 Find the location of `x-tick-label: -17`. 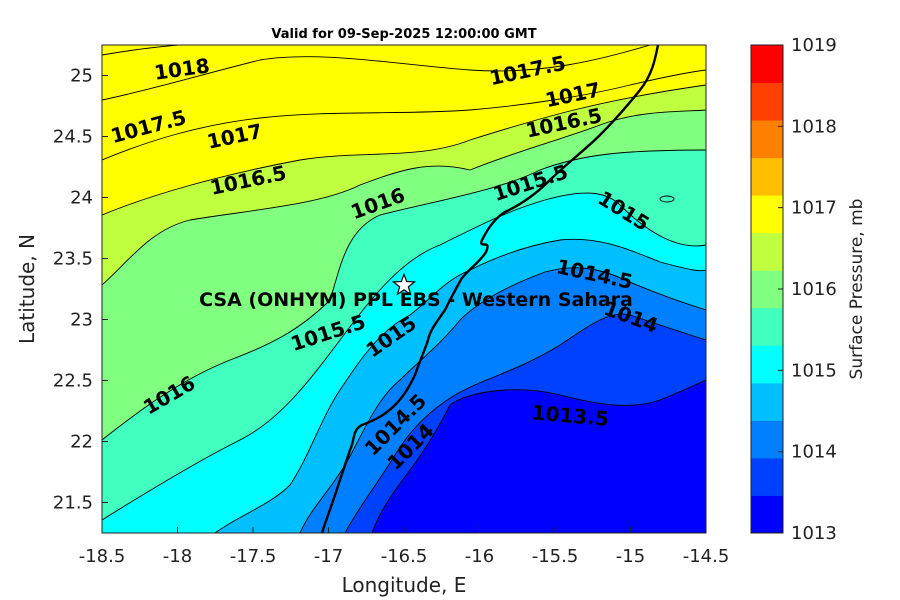

x-tick-label: -17 is located at coordinates (328, 556).